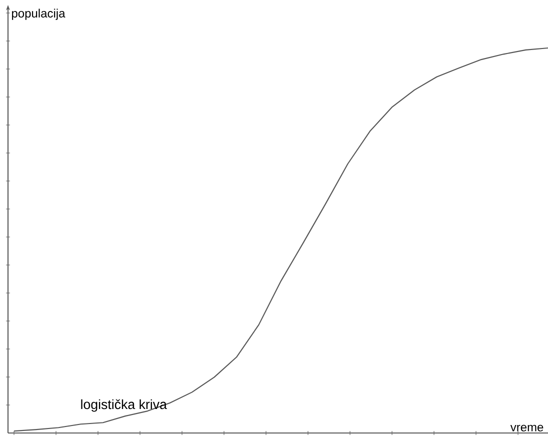  I want to click on y-axis-title: populacija, so click(39, 14).